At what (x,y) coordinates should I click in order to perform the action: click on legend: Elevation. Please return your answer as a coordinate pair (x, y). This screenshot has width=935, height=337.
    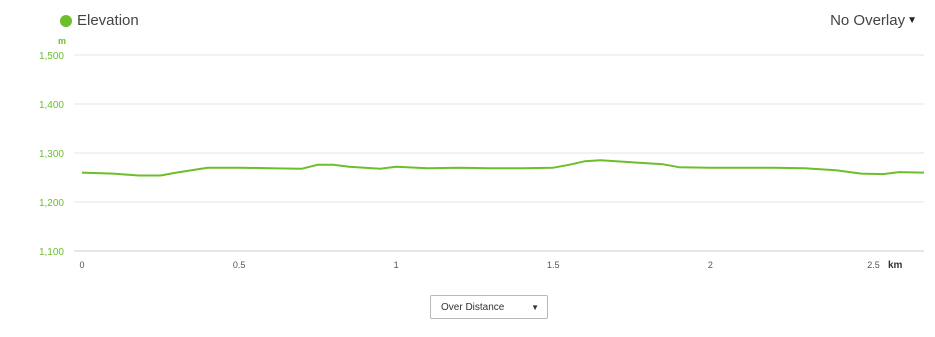
    Looking at the image, I should click on (99, 20).